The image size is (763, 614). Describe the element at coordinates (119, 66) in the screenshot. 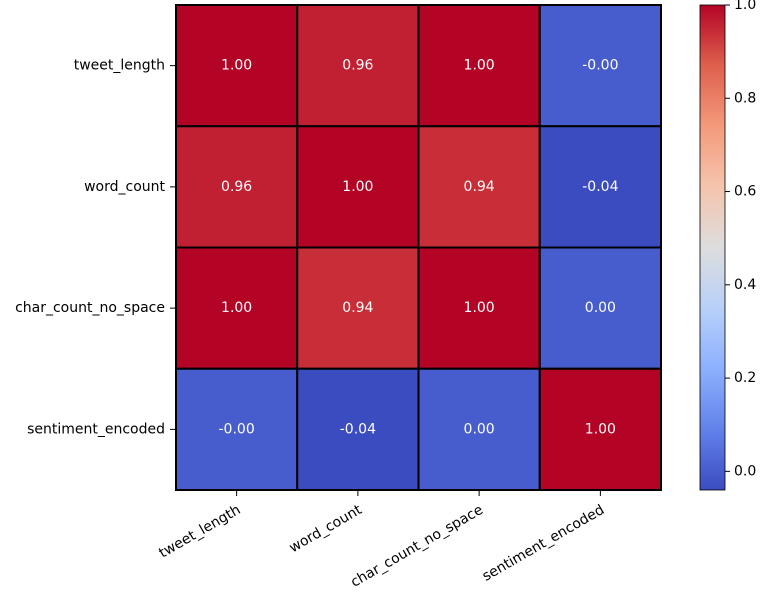

I see `row-label: tweet_length` at that location.